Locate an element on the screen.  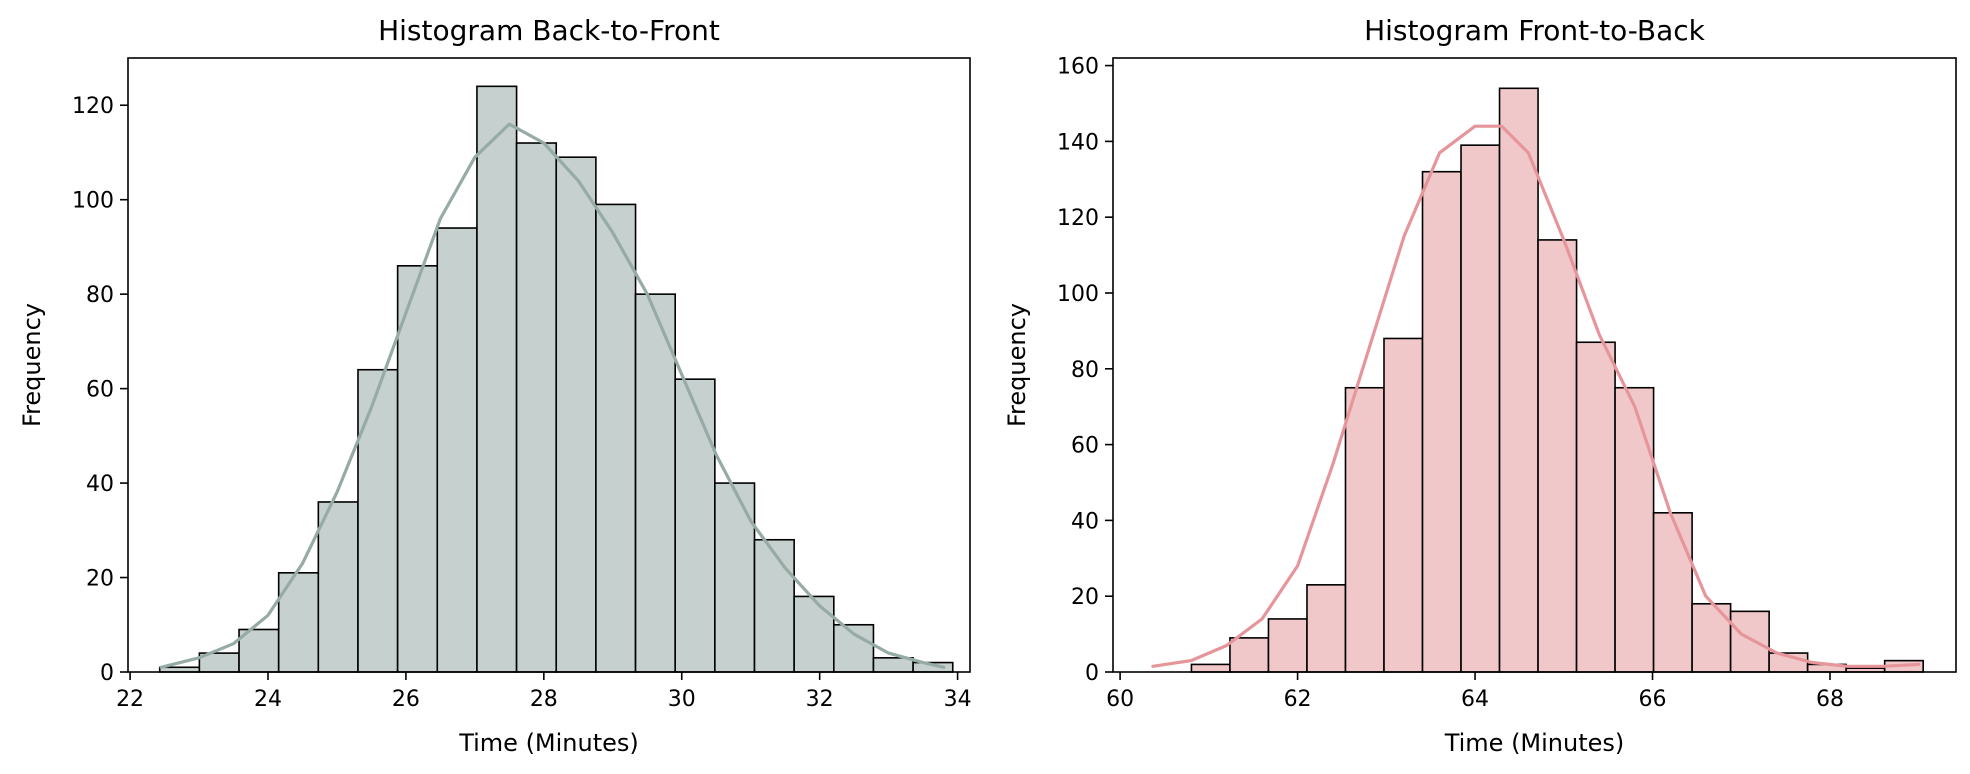
x-tick-label: 22 is located at coordinates (130, 699).